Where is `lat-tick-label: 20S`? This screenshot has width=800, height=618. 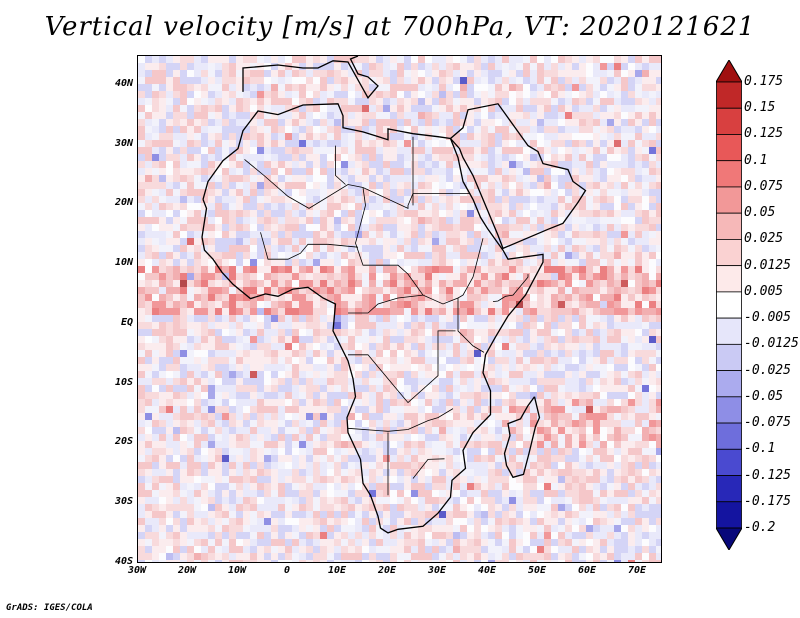 lat-tick-label: 20S is located at coordinates (123, 442).